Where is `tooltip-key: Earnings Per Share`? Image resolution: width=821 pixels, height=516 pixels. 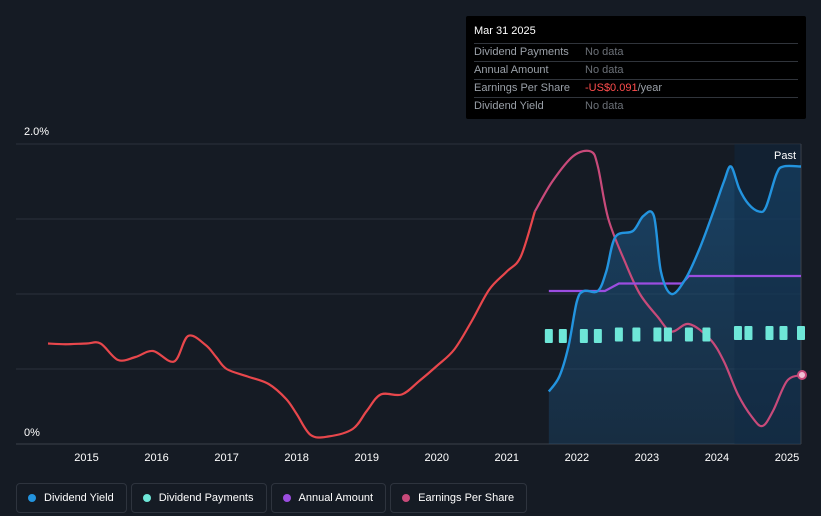 tooltip-key: Earnings Per Share is located at coordinates (522, 88).